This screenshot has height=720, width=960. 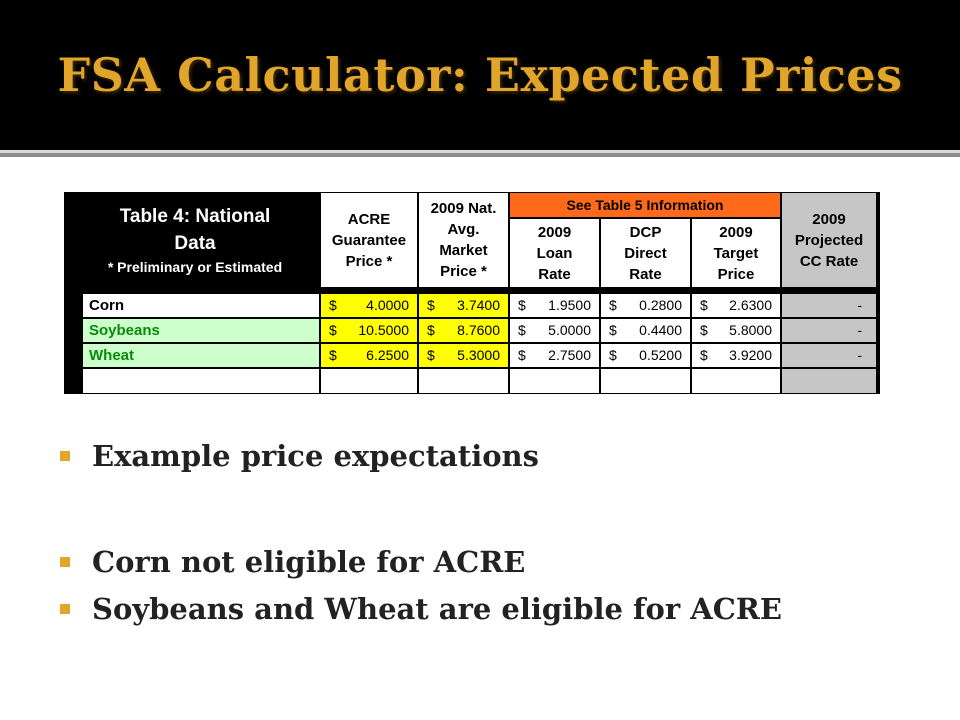 I want to click on soybeans-target-price: $5.8000, so click(x=736, y=330).